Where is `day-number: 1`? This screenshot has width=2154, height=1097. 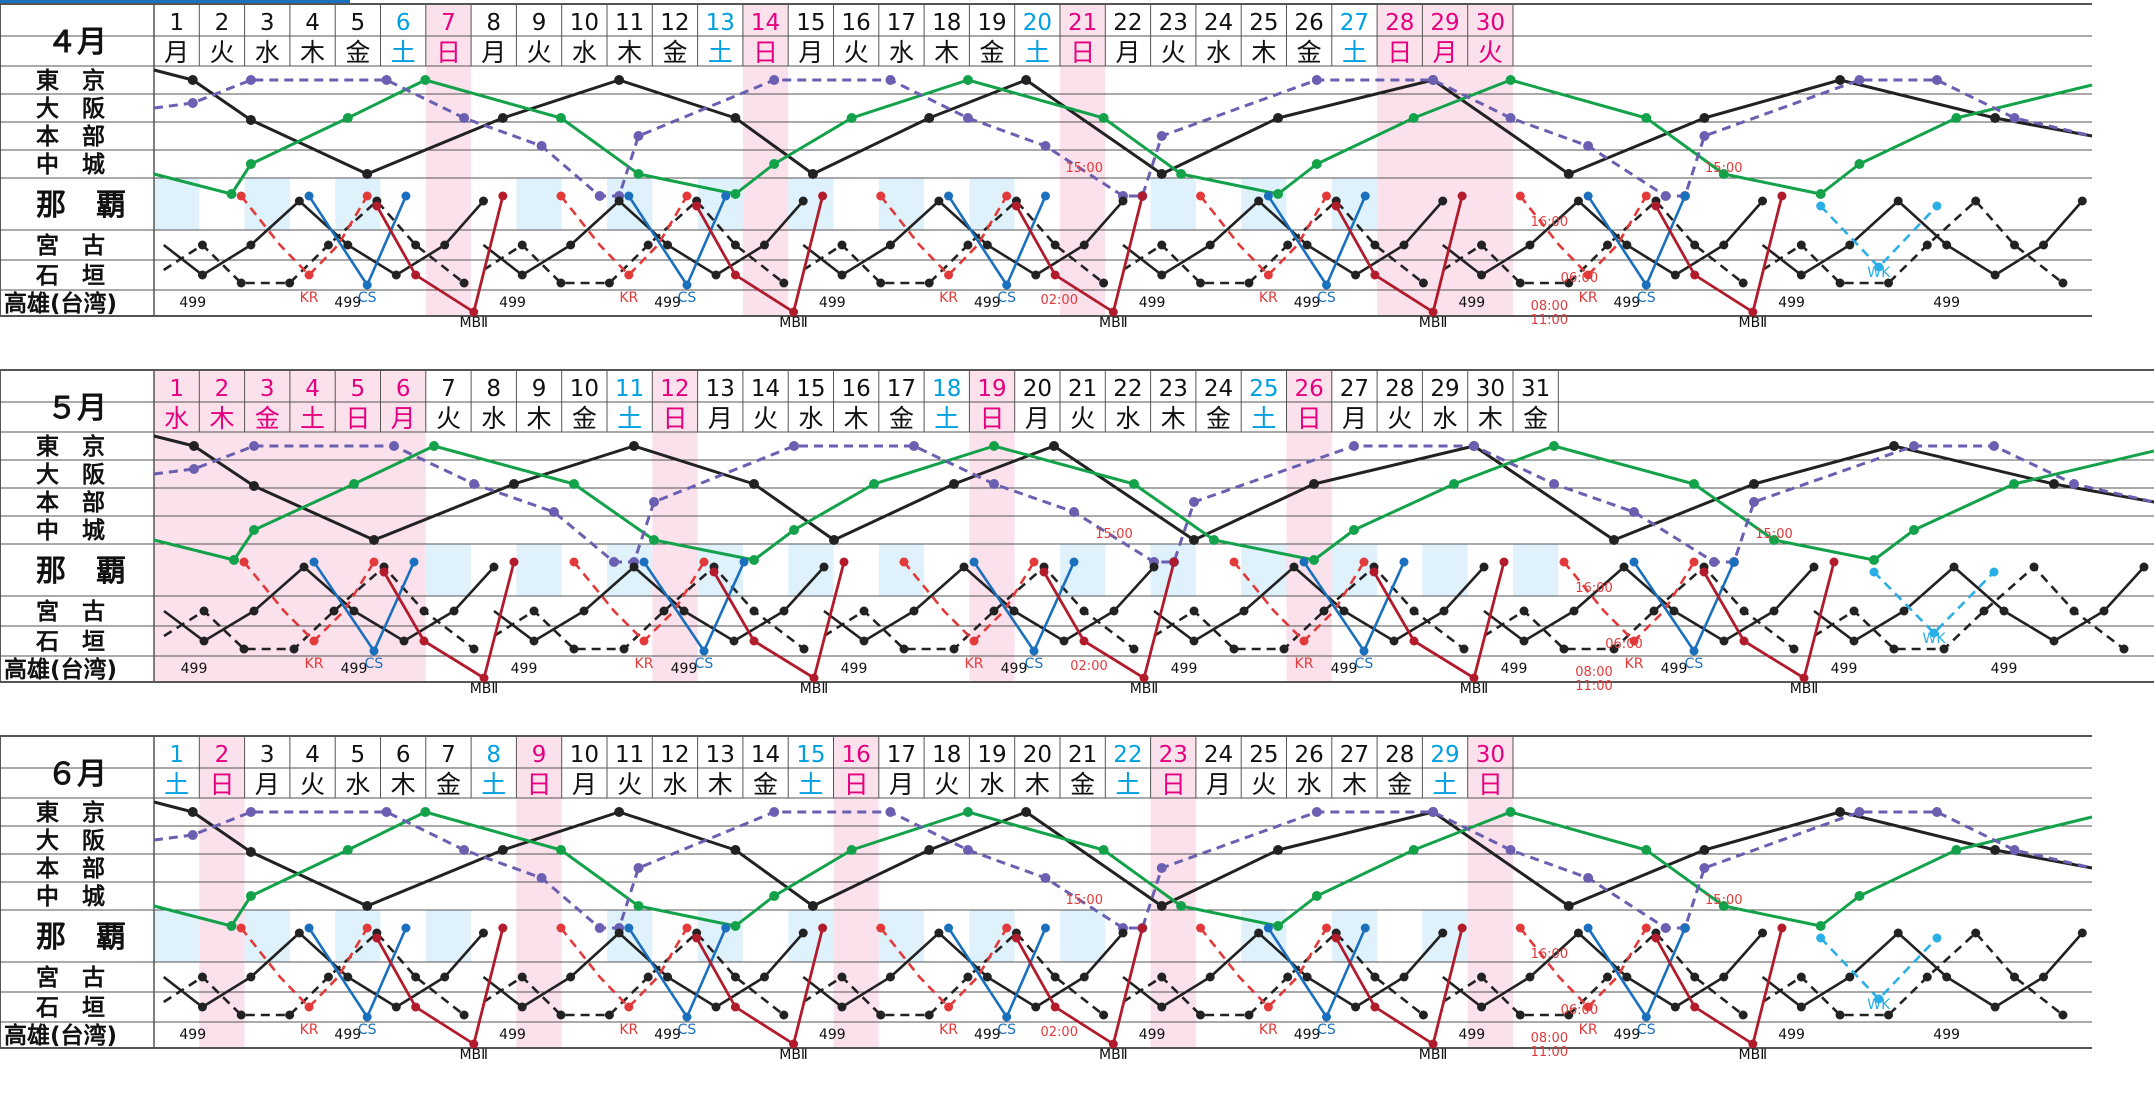
day-number: 1 is located at coordinates (176, 755).